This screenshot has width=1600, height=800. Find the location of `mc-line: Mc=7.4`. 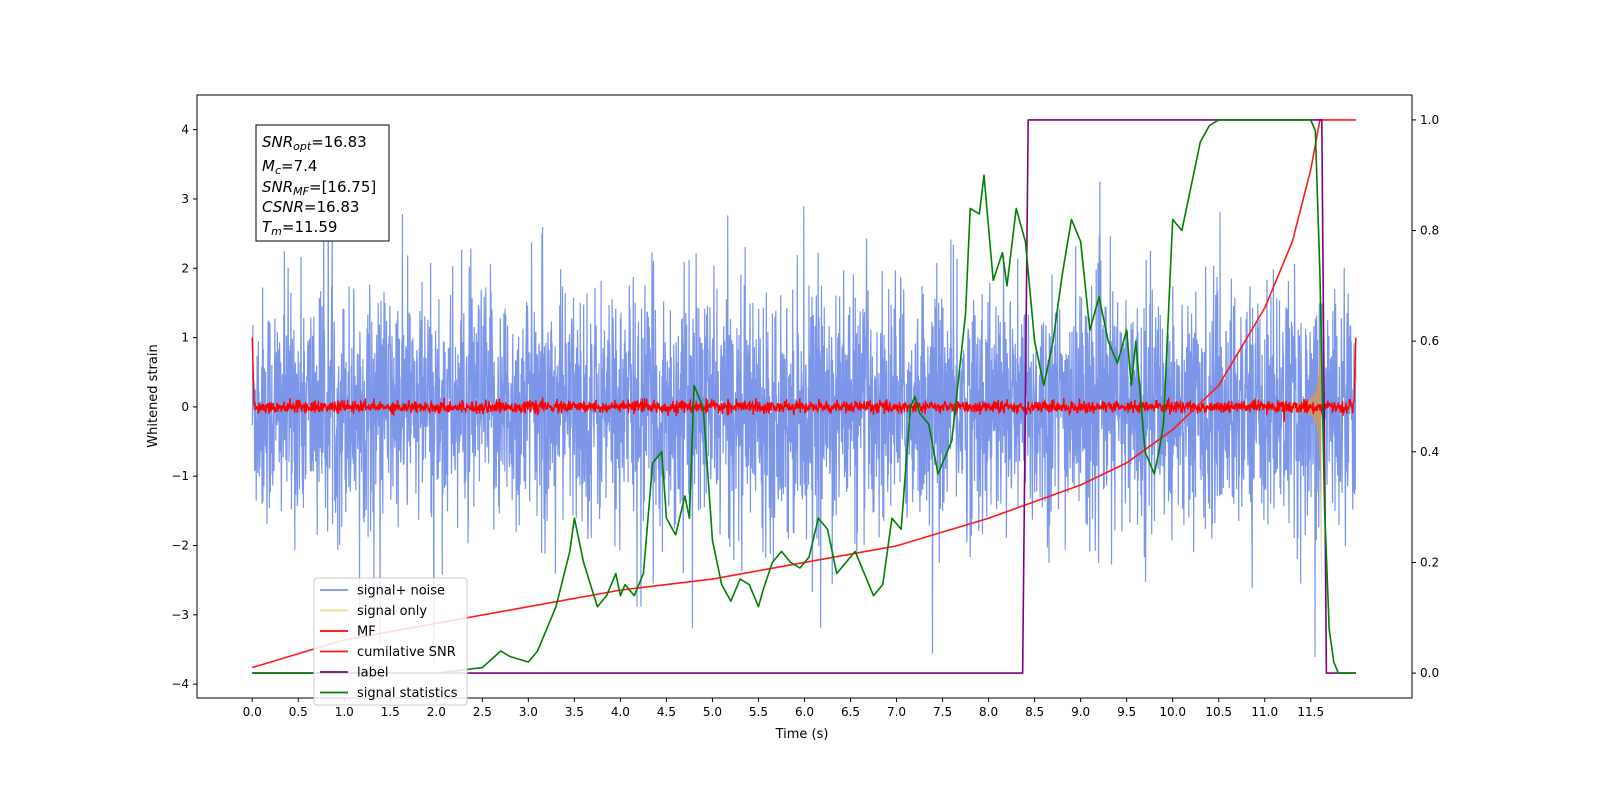

mc-line: Mc=7.4 is located at coordinates (289, 167).